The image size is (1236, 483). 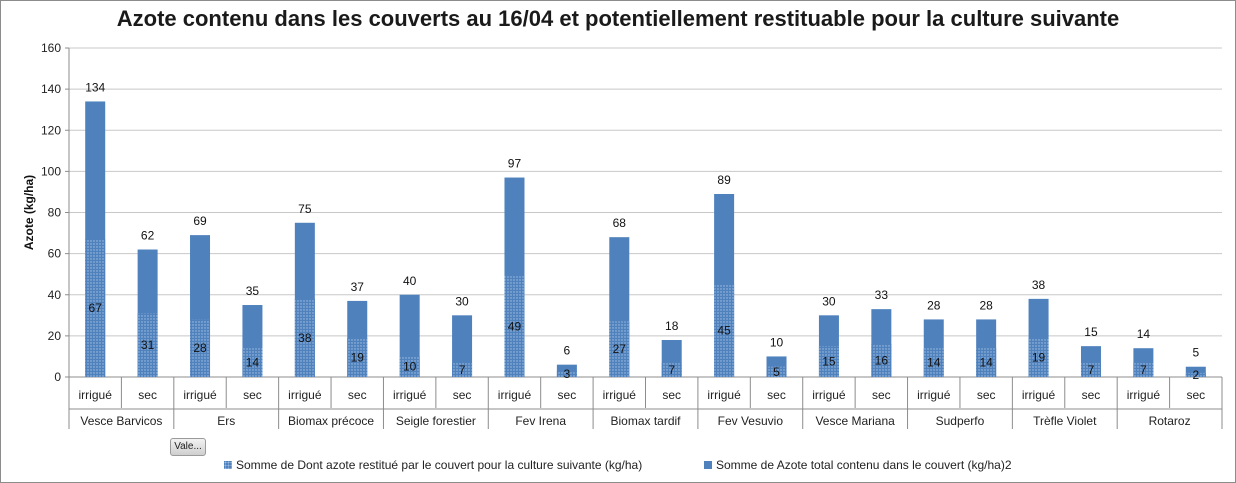 I want to click on x-group-label: Sudperfo, so click(x=960, y=421).